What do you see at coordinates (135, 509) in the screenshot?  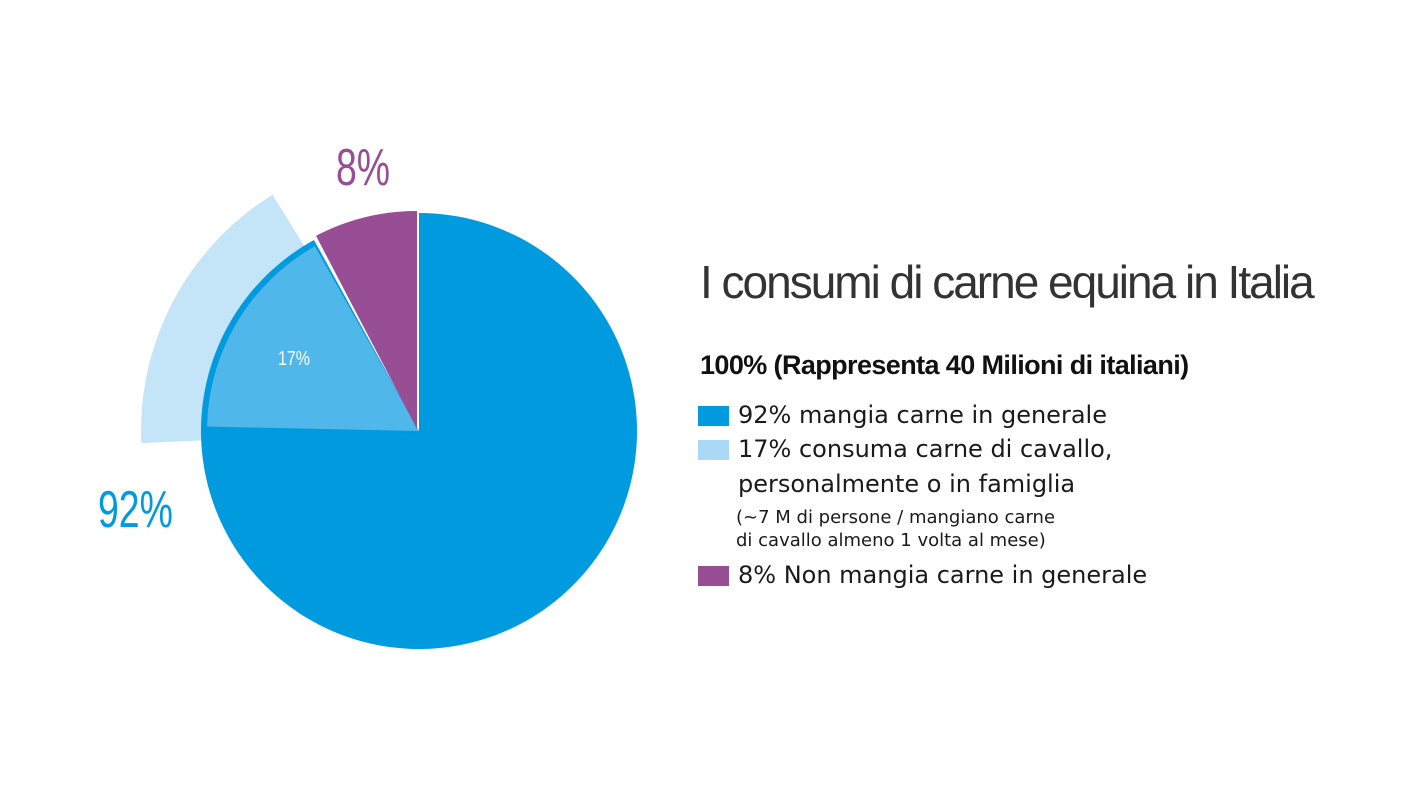 I see `label-92-percent: 92%` at bounding box center [135, 509].